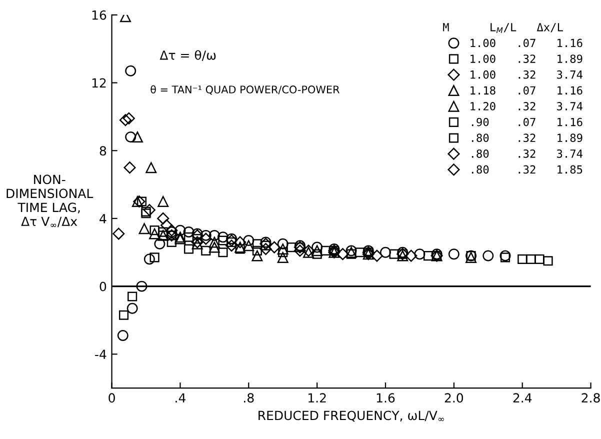 This screenshot has width=601, height=439. Describe the element at coordinates (103, 219) in the screenshot. I see `y-tick-label: 4` at that location.